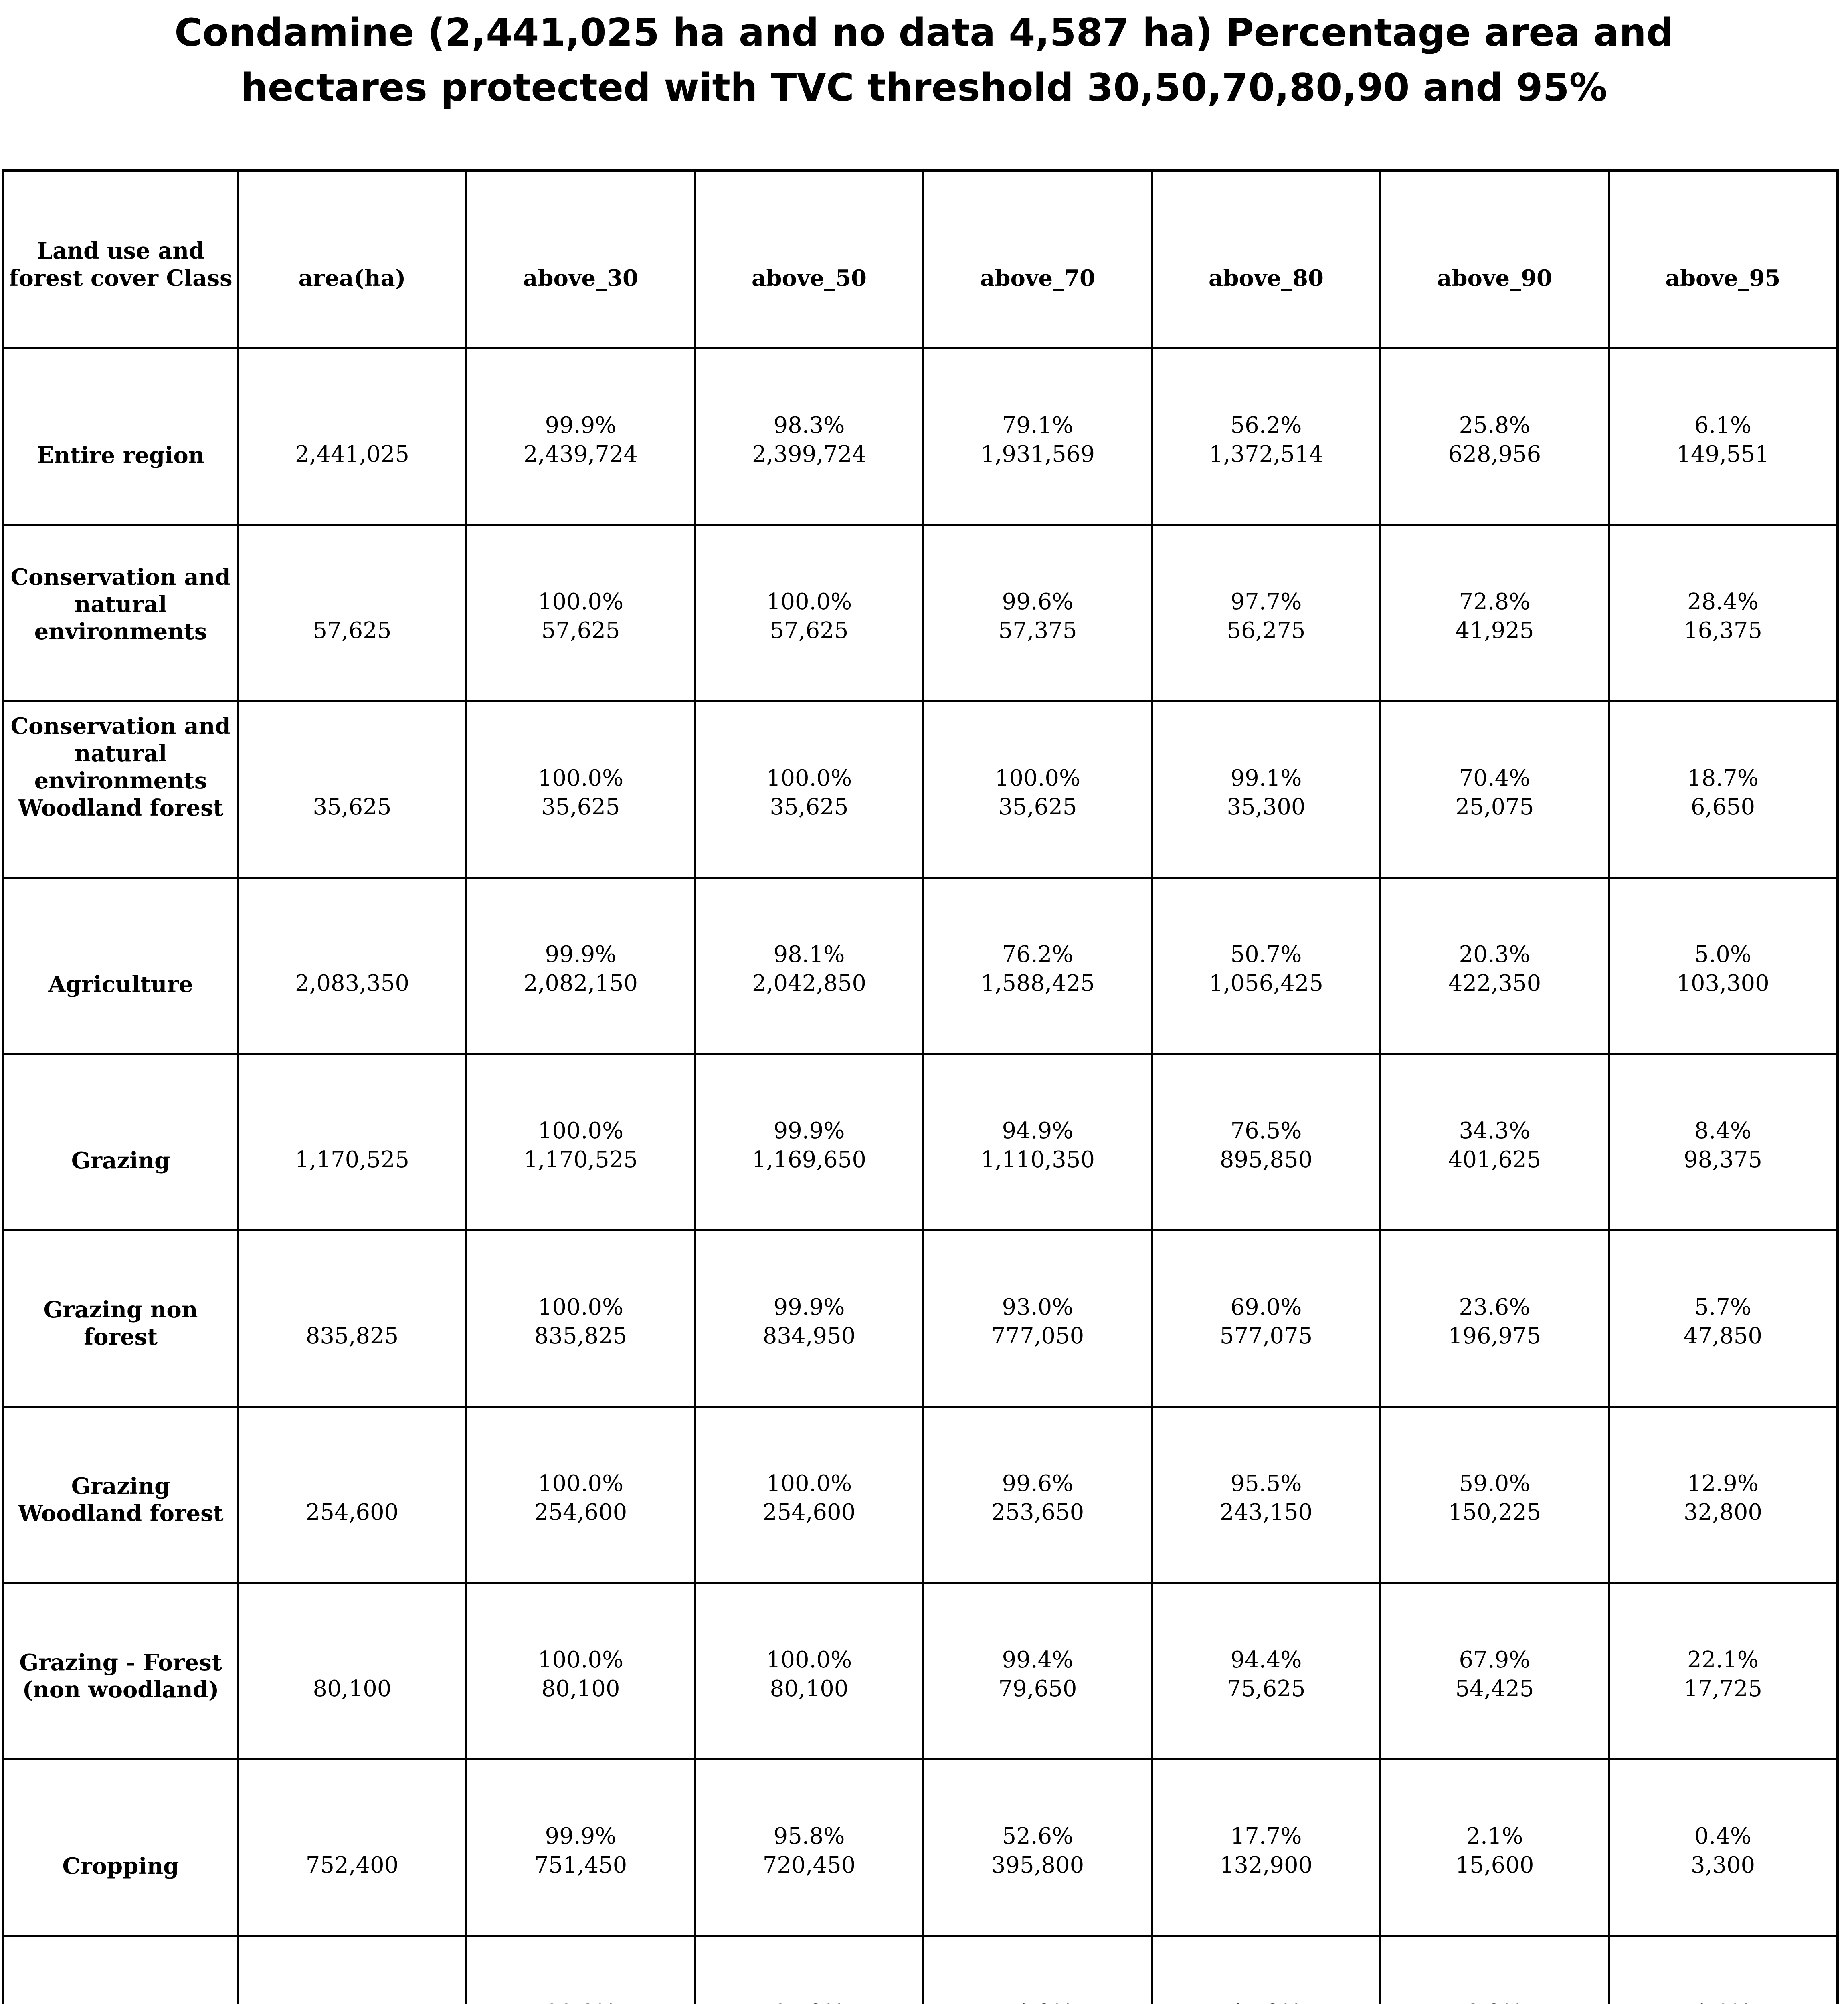 Image resolution: width=1848 pixels, height=2004 pixels. Describe the element at coordinates (1037, 1495) in the screenshot. I see `threshold-cell: 99.6% 253,650` at that location.